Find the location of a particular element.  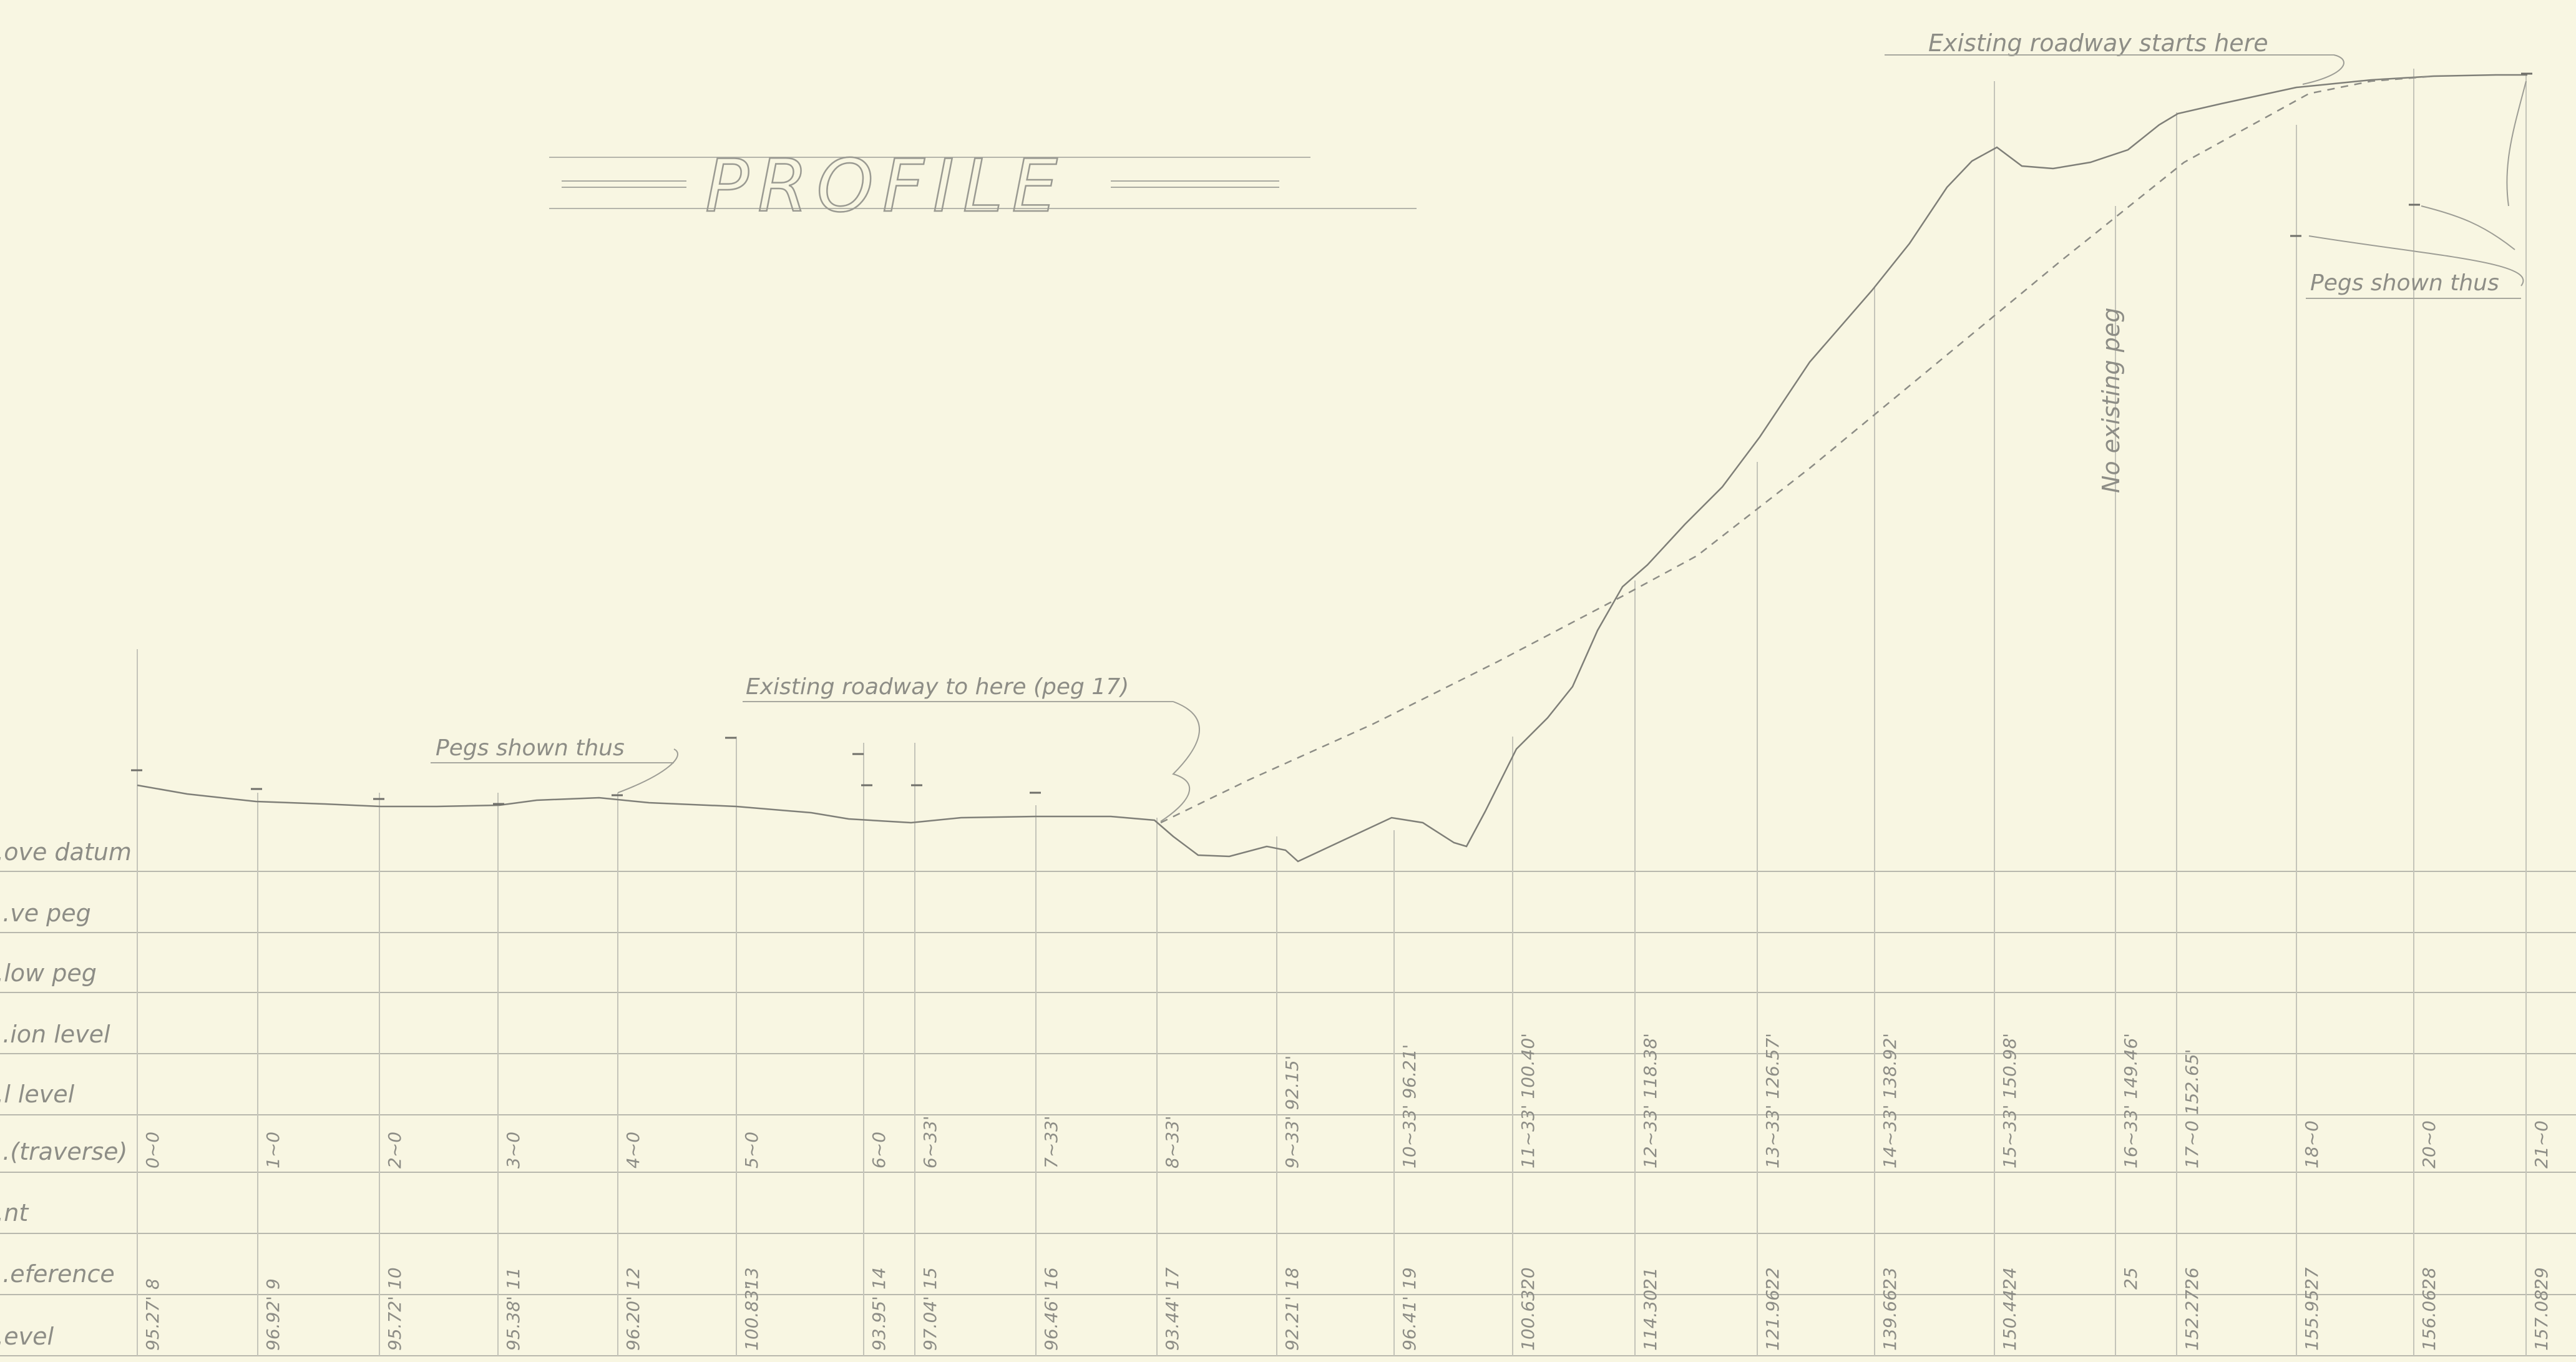

station-chainage: 17~0 152.65' is located at coordinates (2192, 1108).